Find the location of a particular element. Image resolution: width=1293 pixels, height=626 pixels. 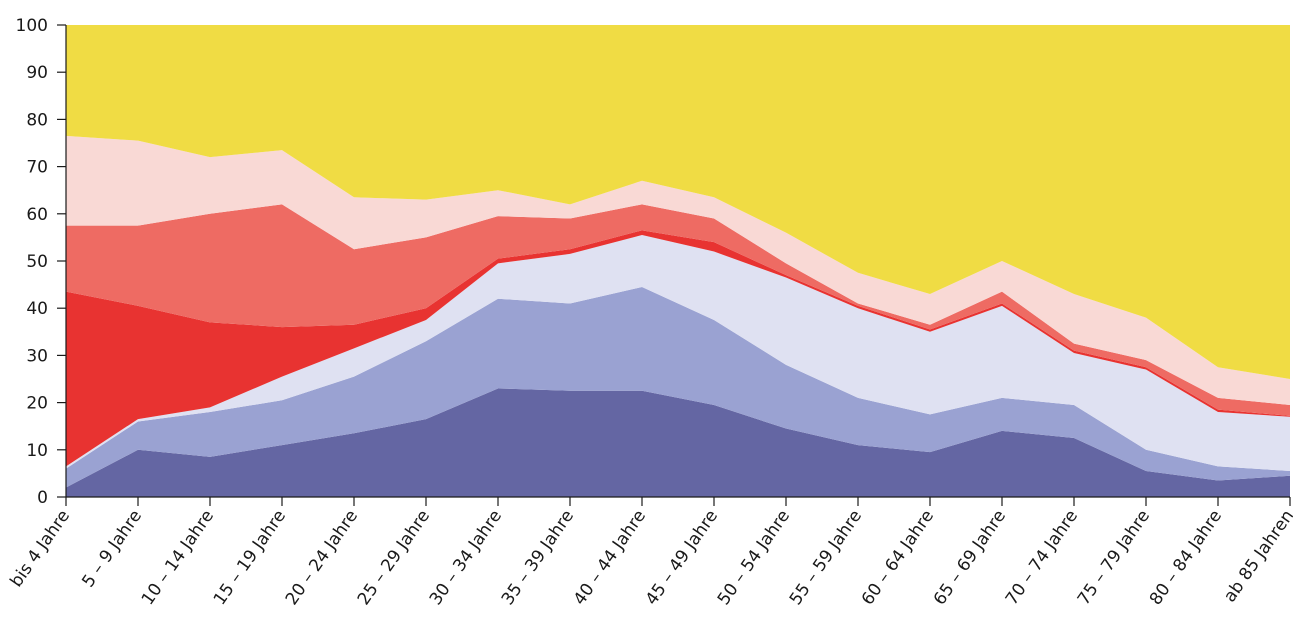

y-tick-label: 0 is located at coordinates (42, 498).